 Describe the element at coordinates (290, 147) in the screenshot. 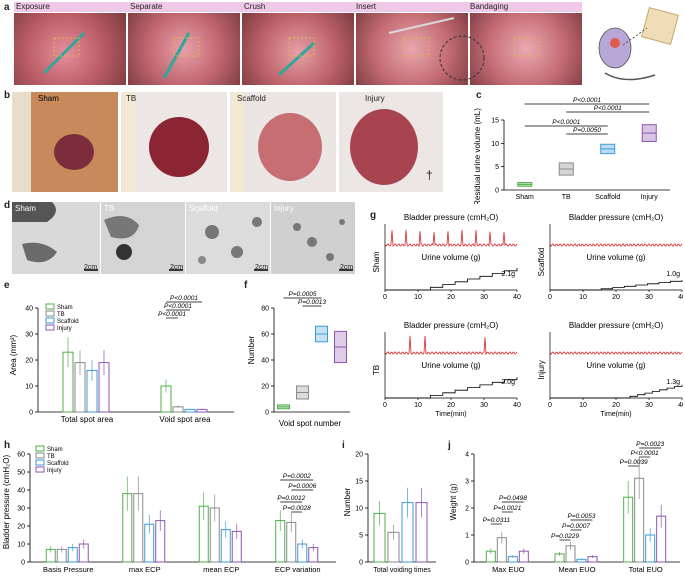

I see `bladder-shape` at that location.